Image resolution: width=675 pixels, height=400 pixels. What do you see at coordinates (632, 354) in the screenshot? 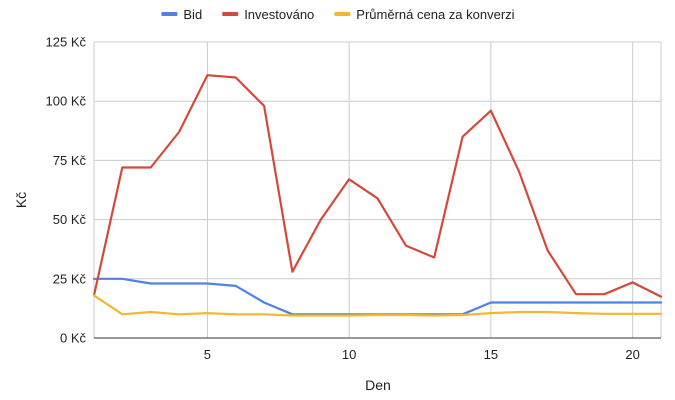
I see `x-tick-label: 20` at bounding box center [632, 354].